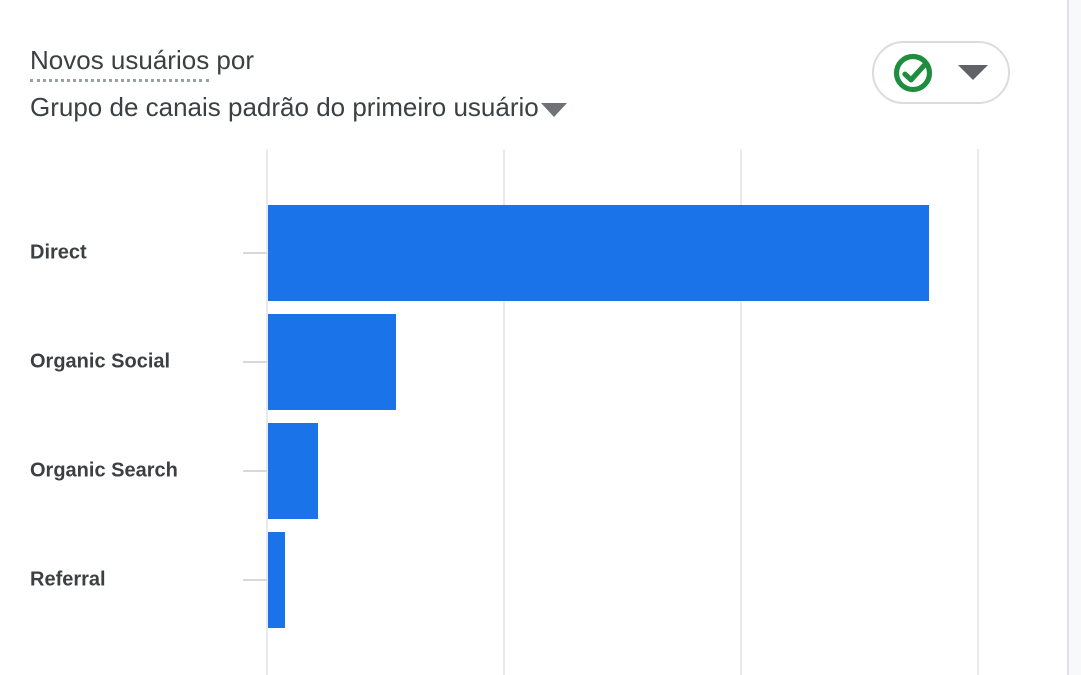  I want to click on check-circle-icon, so click(913, 72).